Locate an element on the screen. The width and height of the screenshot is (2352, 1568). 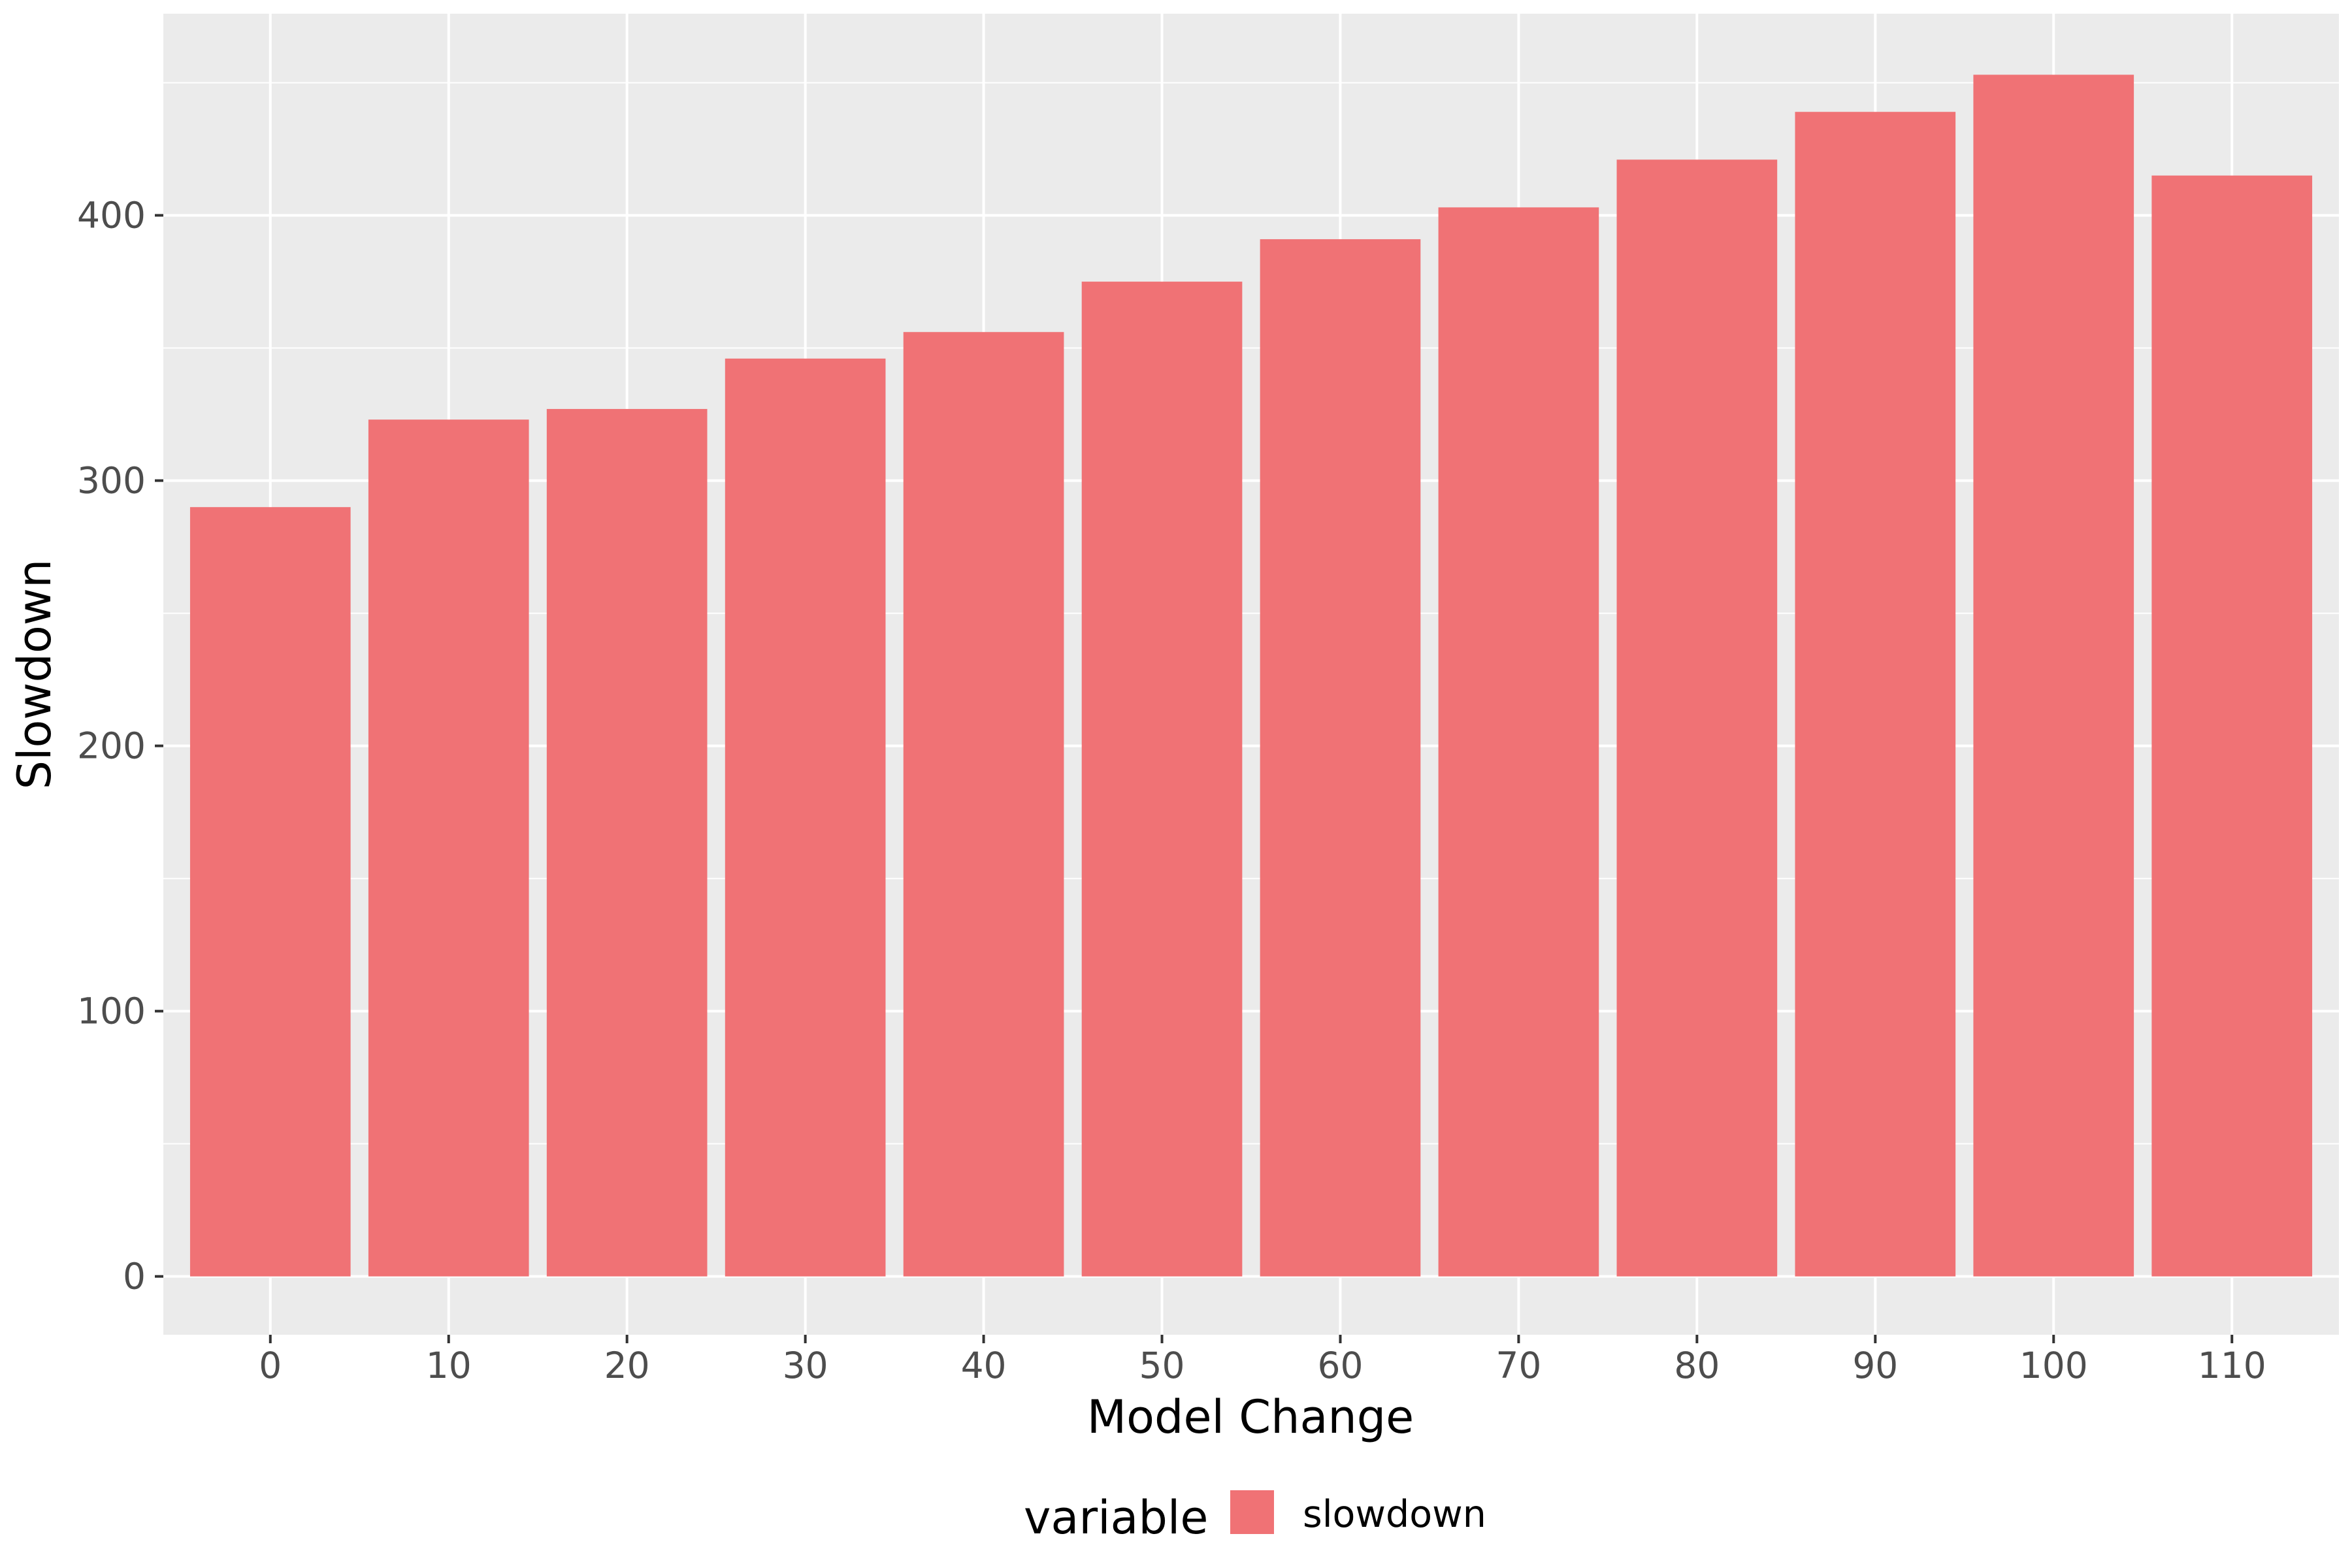
legend-key-slowdown is located at coordinates (1252, 1512).